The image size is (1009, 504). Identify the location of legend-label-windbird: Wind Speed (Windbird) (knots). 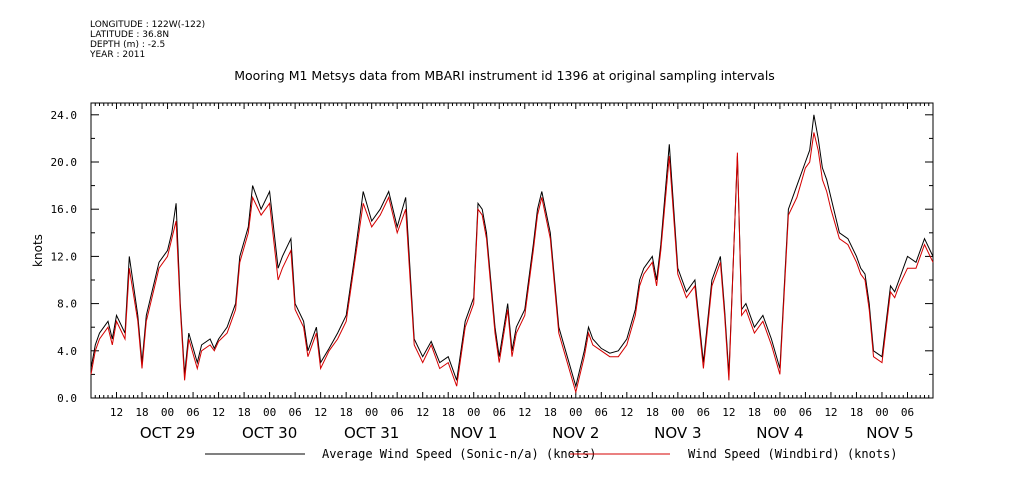
(793, 454).